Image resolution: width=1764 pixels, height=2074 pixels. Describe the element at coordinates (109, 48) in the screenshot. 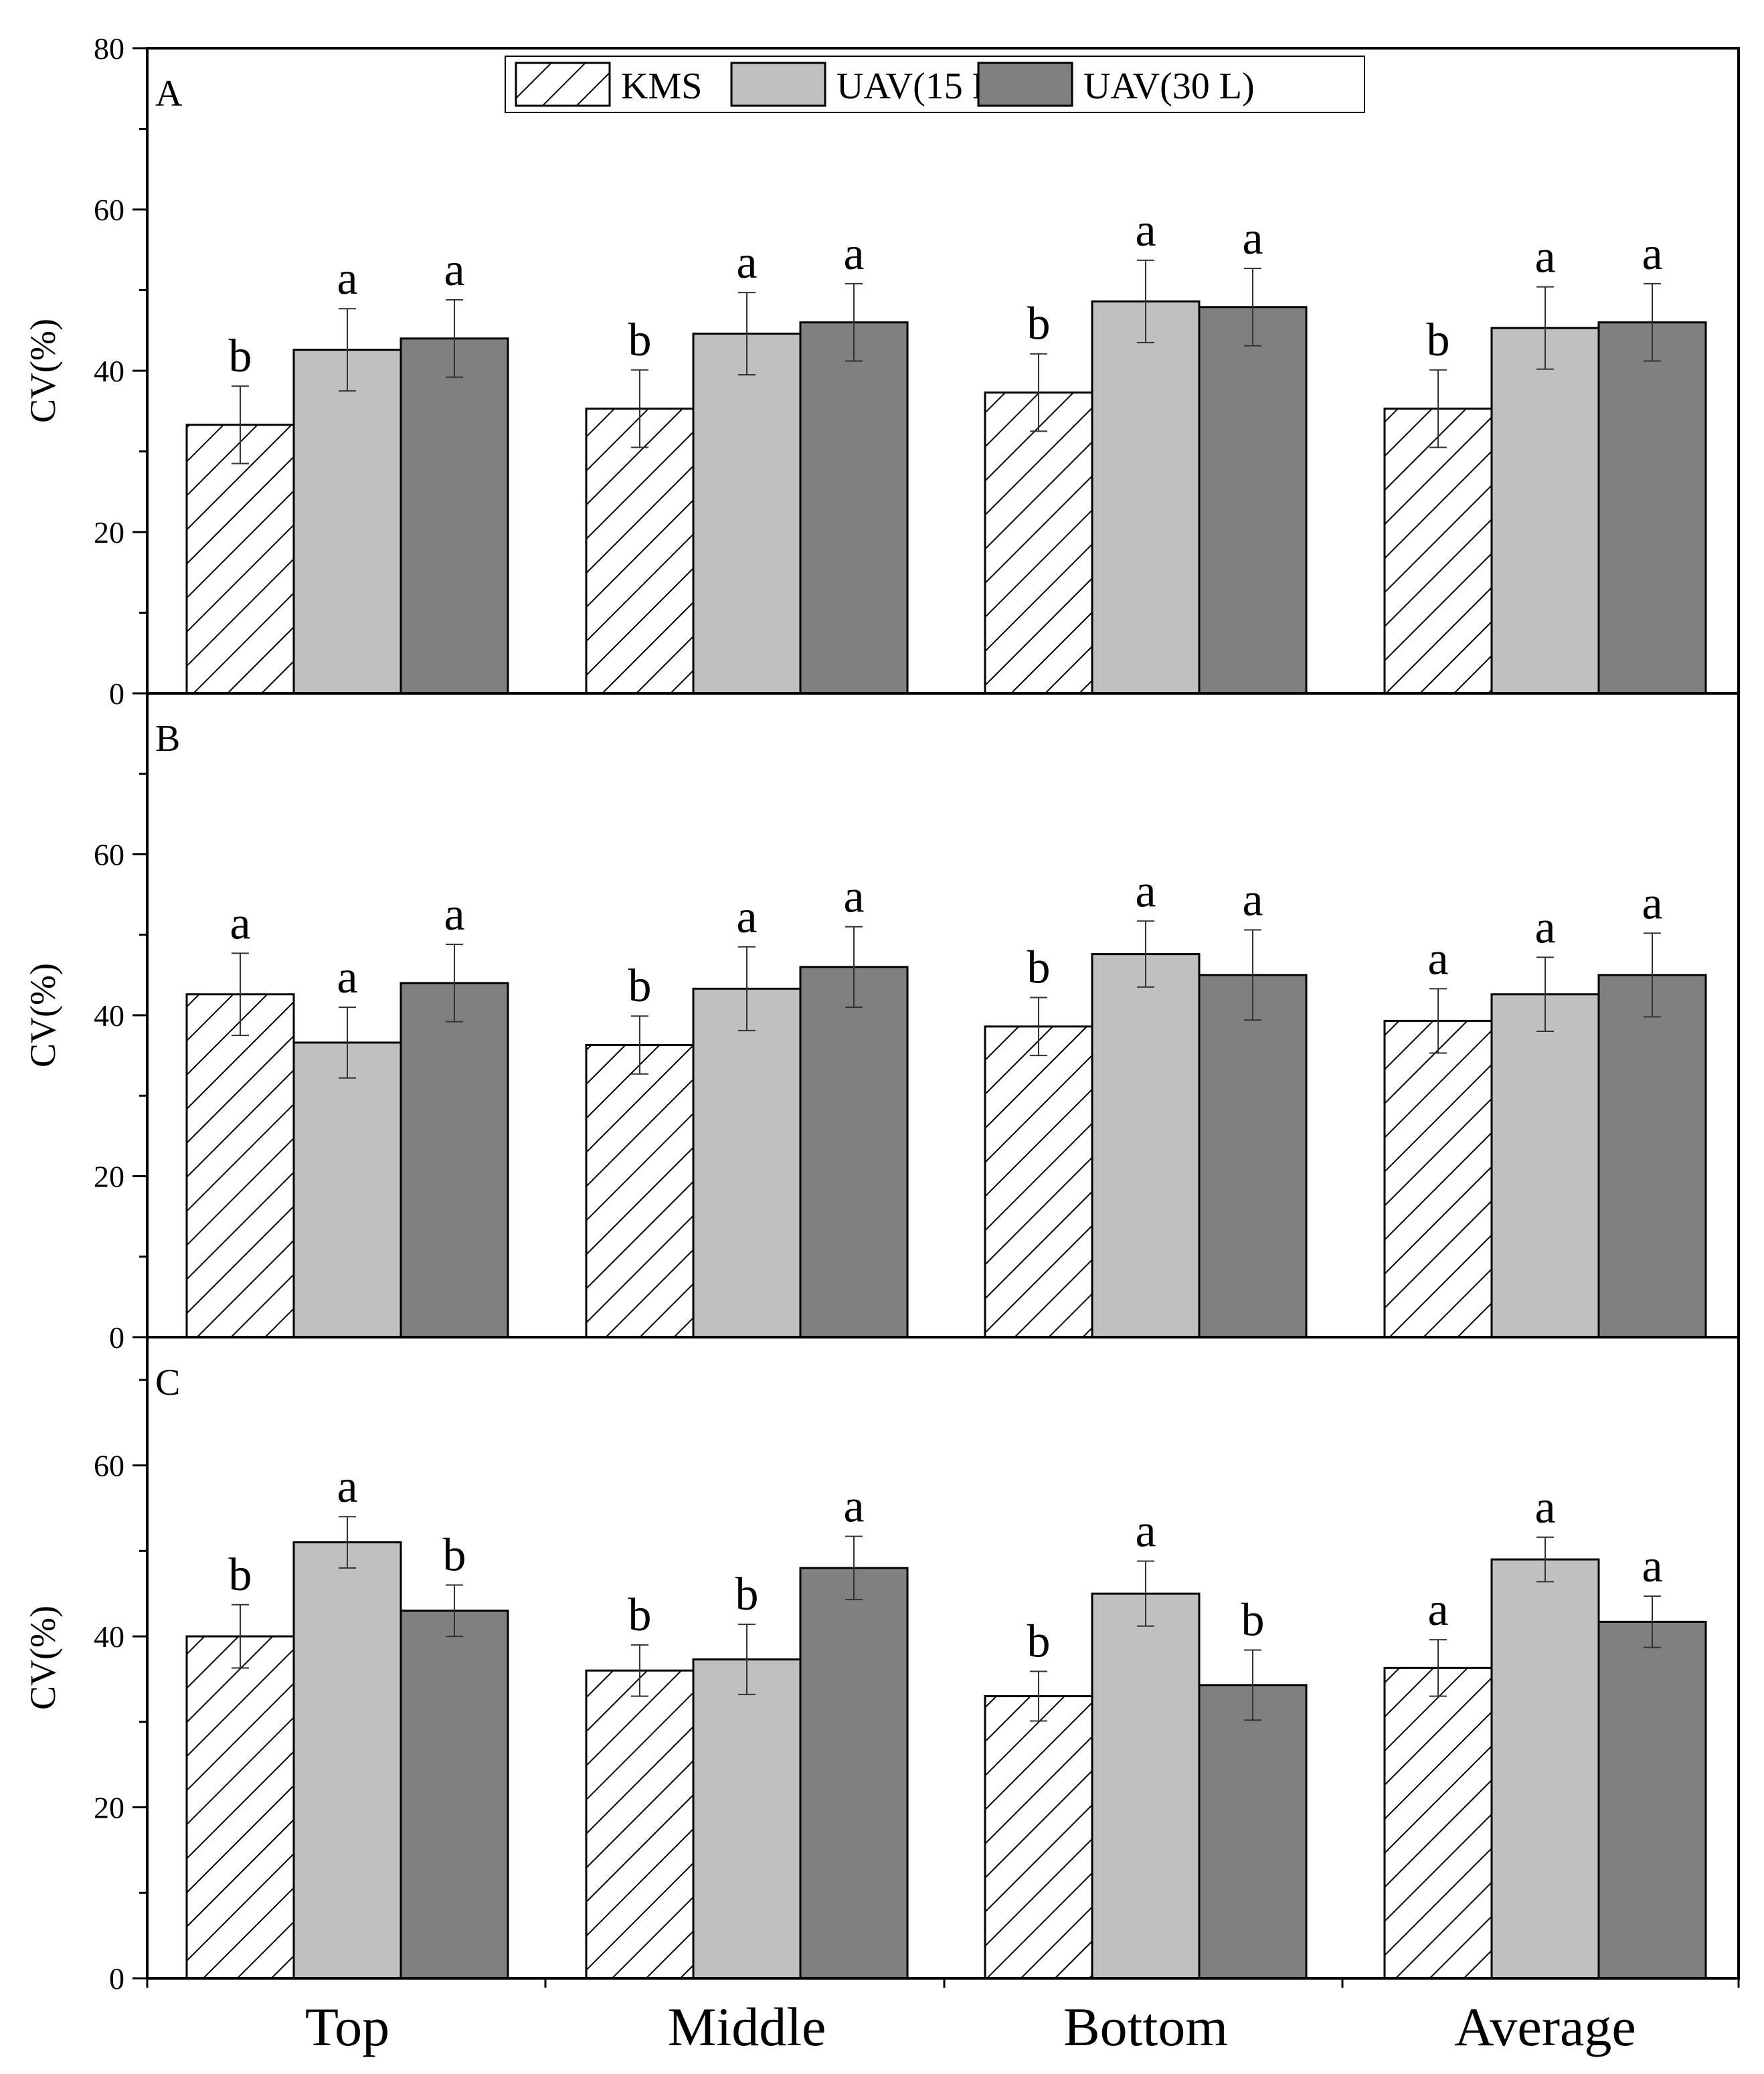

I see `y-tick-label: 80` at that location.